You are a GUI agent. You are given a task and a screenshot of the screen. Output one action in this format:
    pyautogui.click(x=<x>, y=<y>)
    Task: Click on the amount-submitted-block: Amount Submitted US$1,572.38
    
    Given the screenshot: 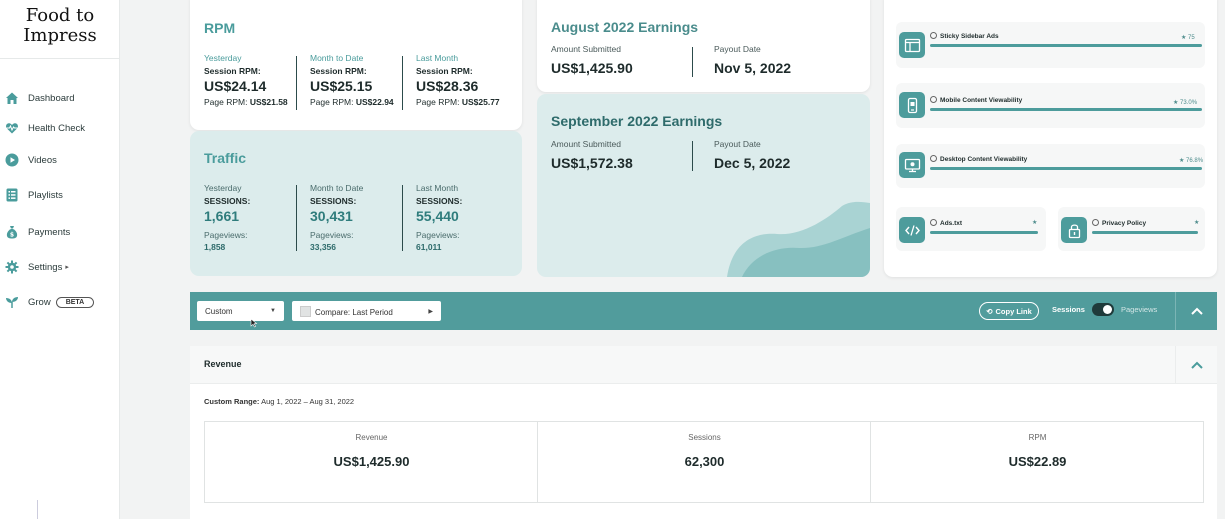 What is the action you would take?
    pyautogui.click(x=592, y=155)
    